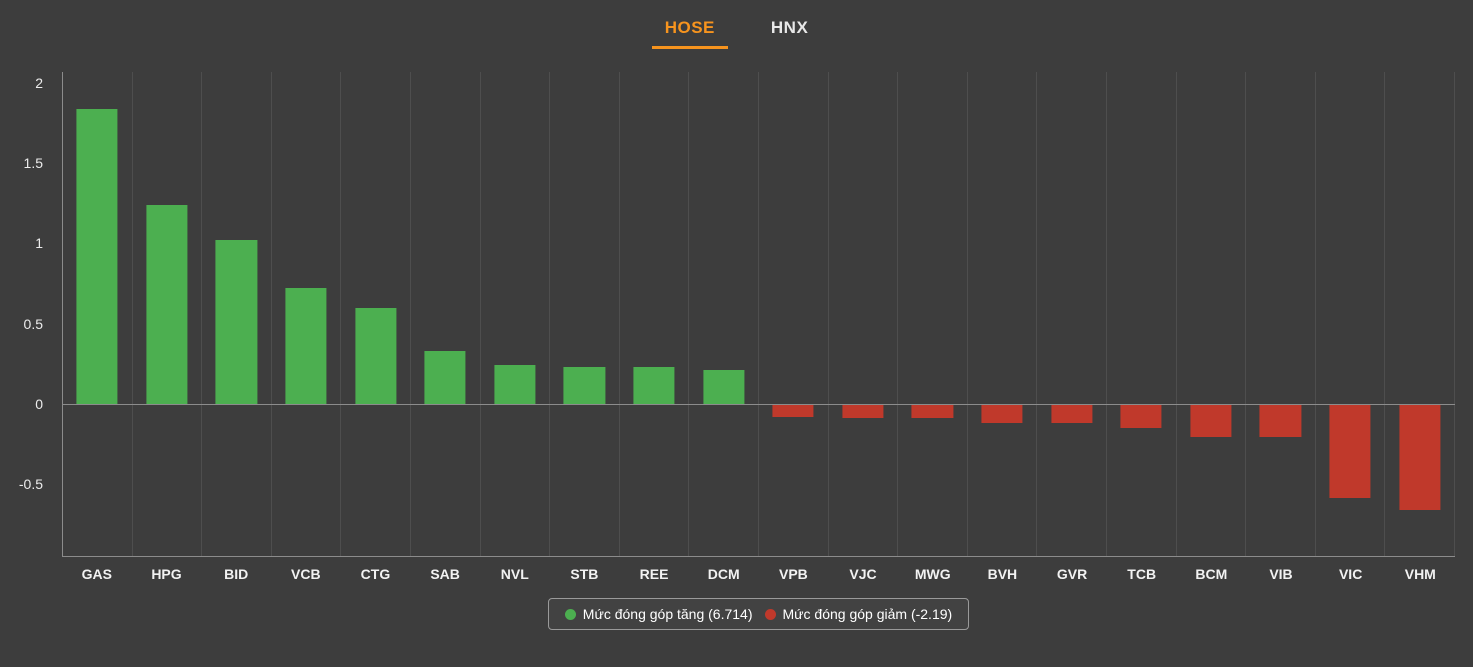 This screenshot has width=1473, height=667. I want to click on x-axis-label-vhm: VHM, so click(1420, 574).